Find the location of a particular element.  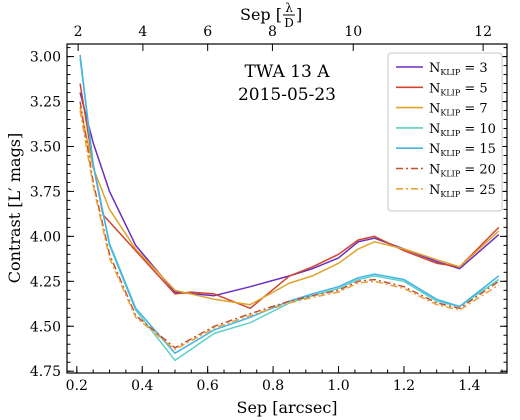

legend-label-nklip-10: NKLIP = 10 is located at coordinates (462, 130).